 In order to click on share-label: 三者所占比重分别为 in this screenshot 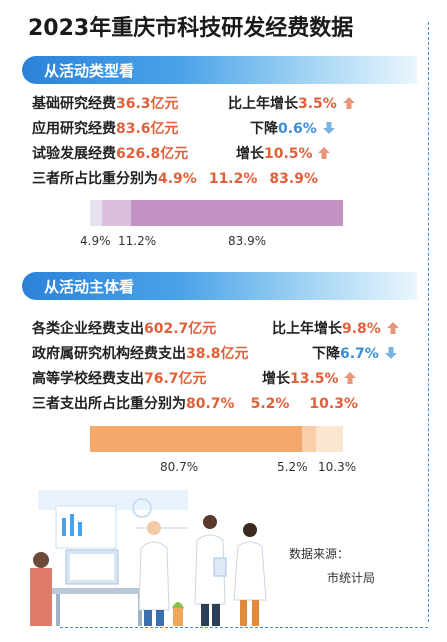, I will do `click(95, 179)`.